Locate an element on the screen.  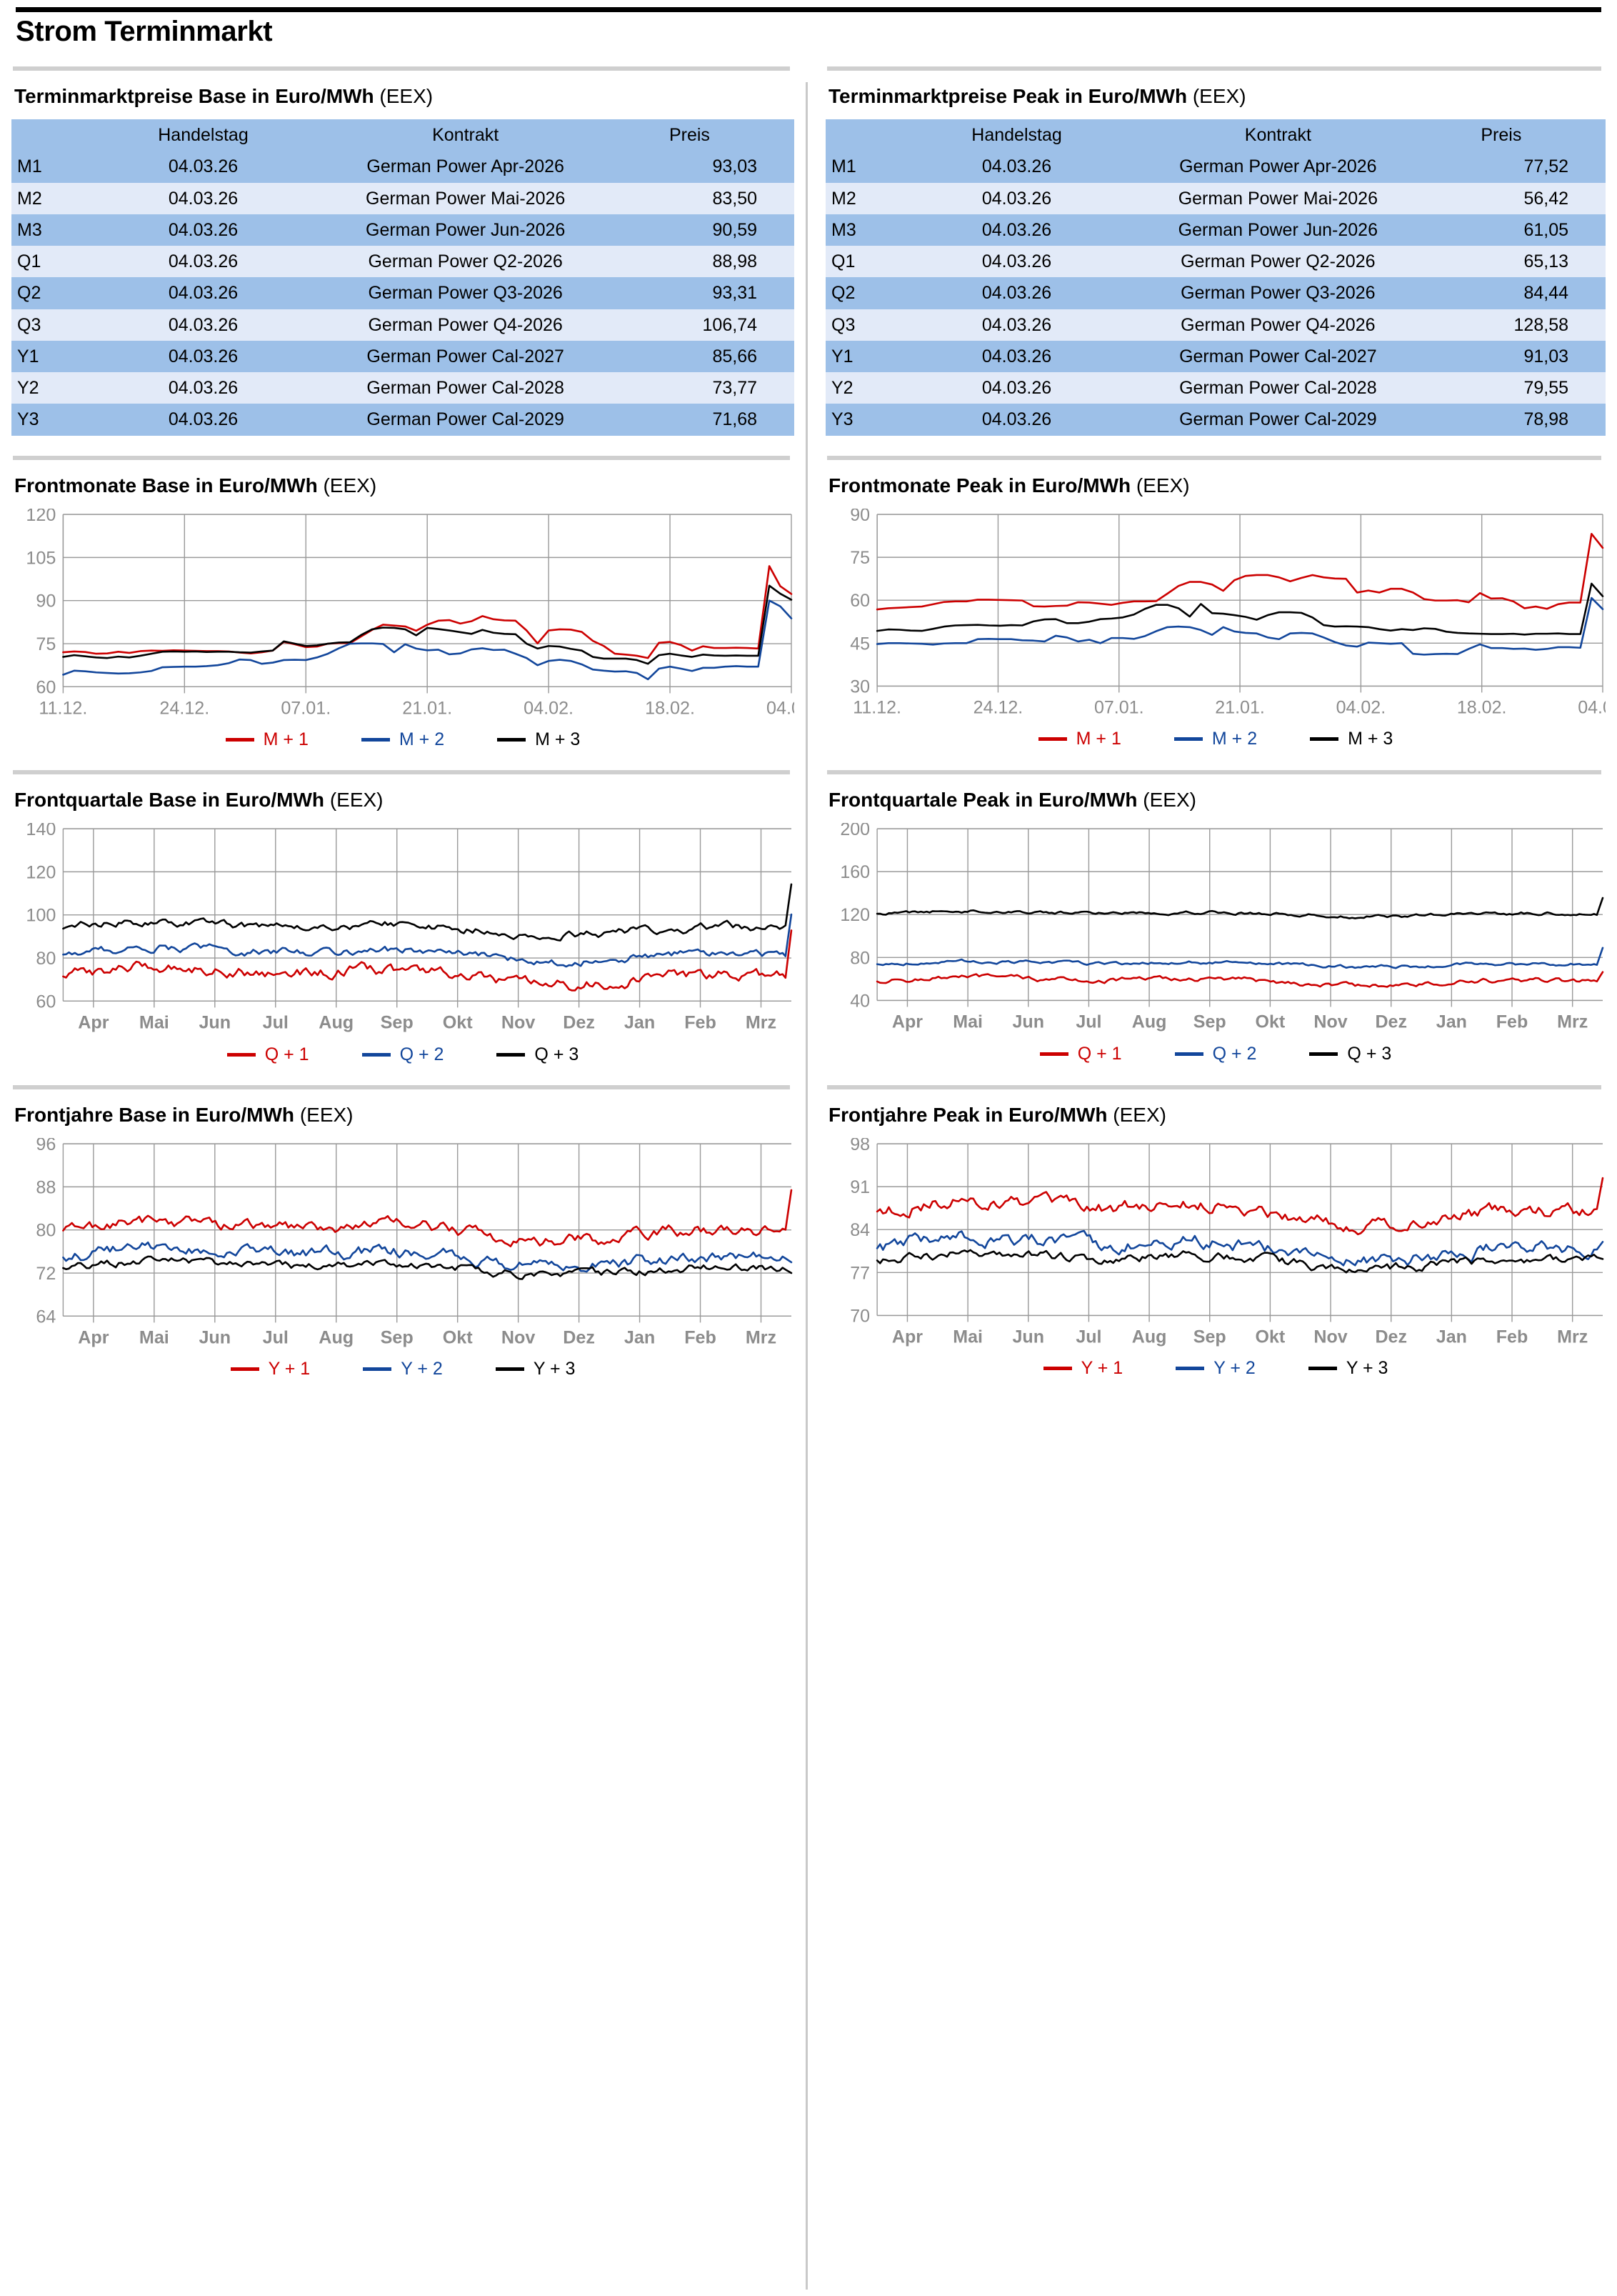
table-row: Q2 04.03.26 German Power Q3-2026 93,31 is located at coordinates (402, 293).